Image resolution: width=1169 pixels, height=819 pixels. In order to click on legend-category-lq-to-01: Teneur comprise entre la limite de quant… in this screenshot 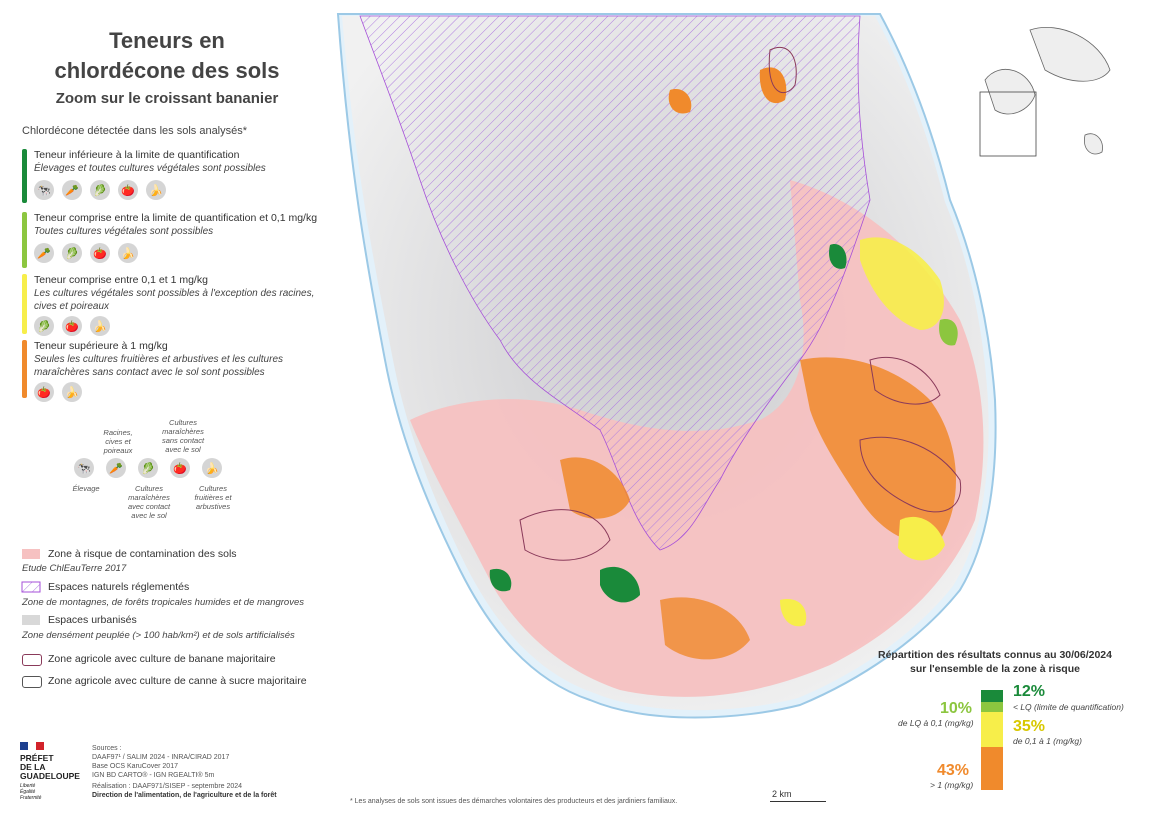, I will do `click(172, 241)`.